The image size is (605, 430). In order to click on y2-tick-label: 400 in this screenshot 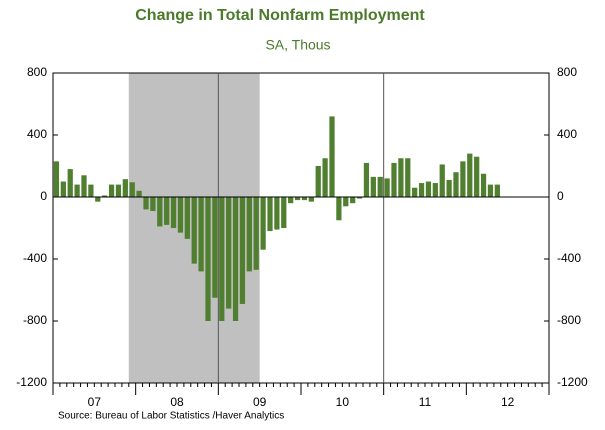, I will do `click(567, 134)`.